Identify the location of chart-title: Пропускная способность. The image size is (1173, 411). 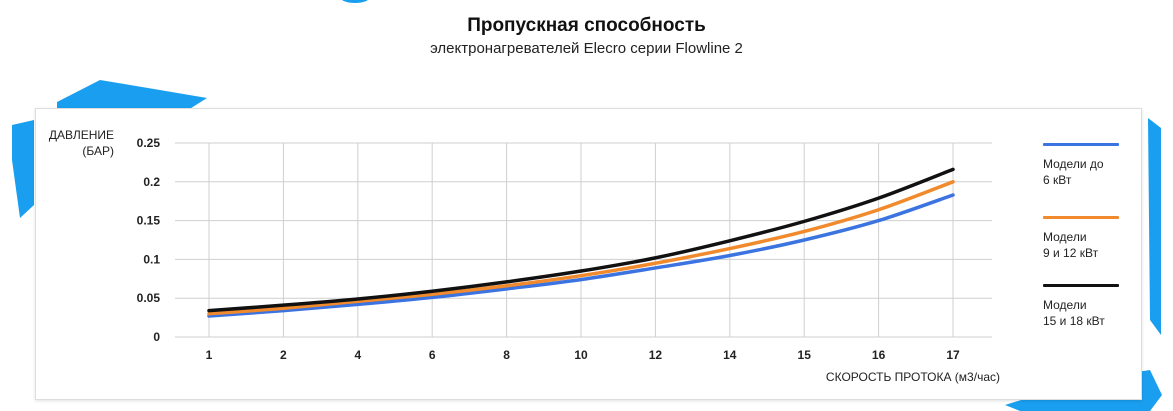
(586, 25).